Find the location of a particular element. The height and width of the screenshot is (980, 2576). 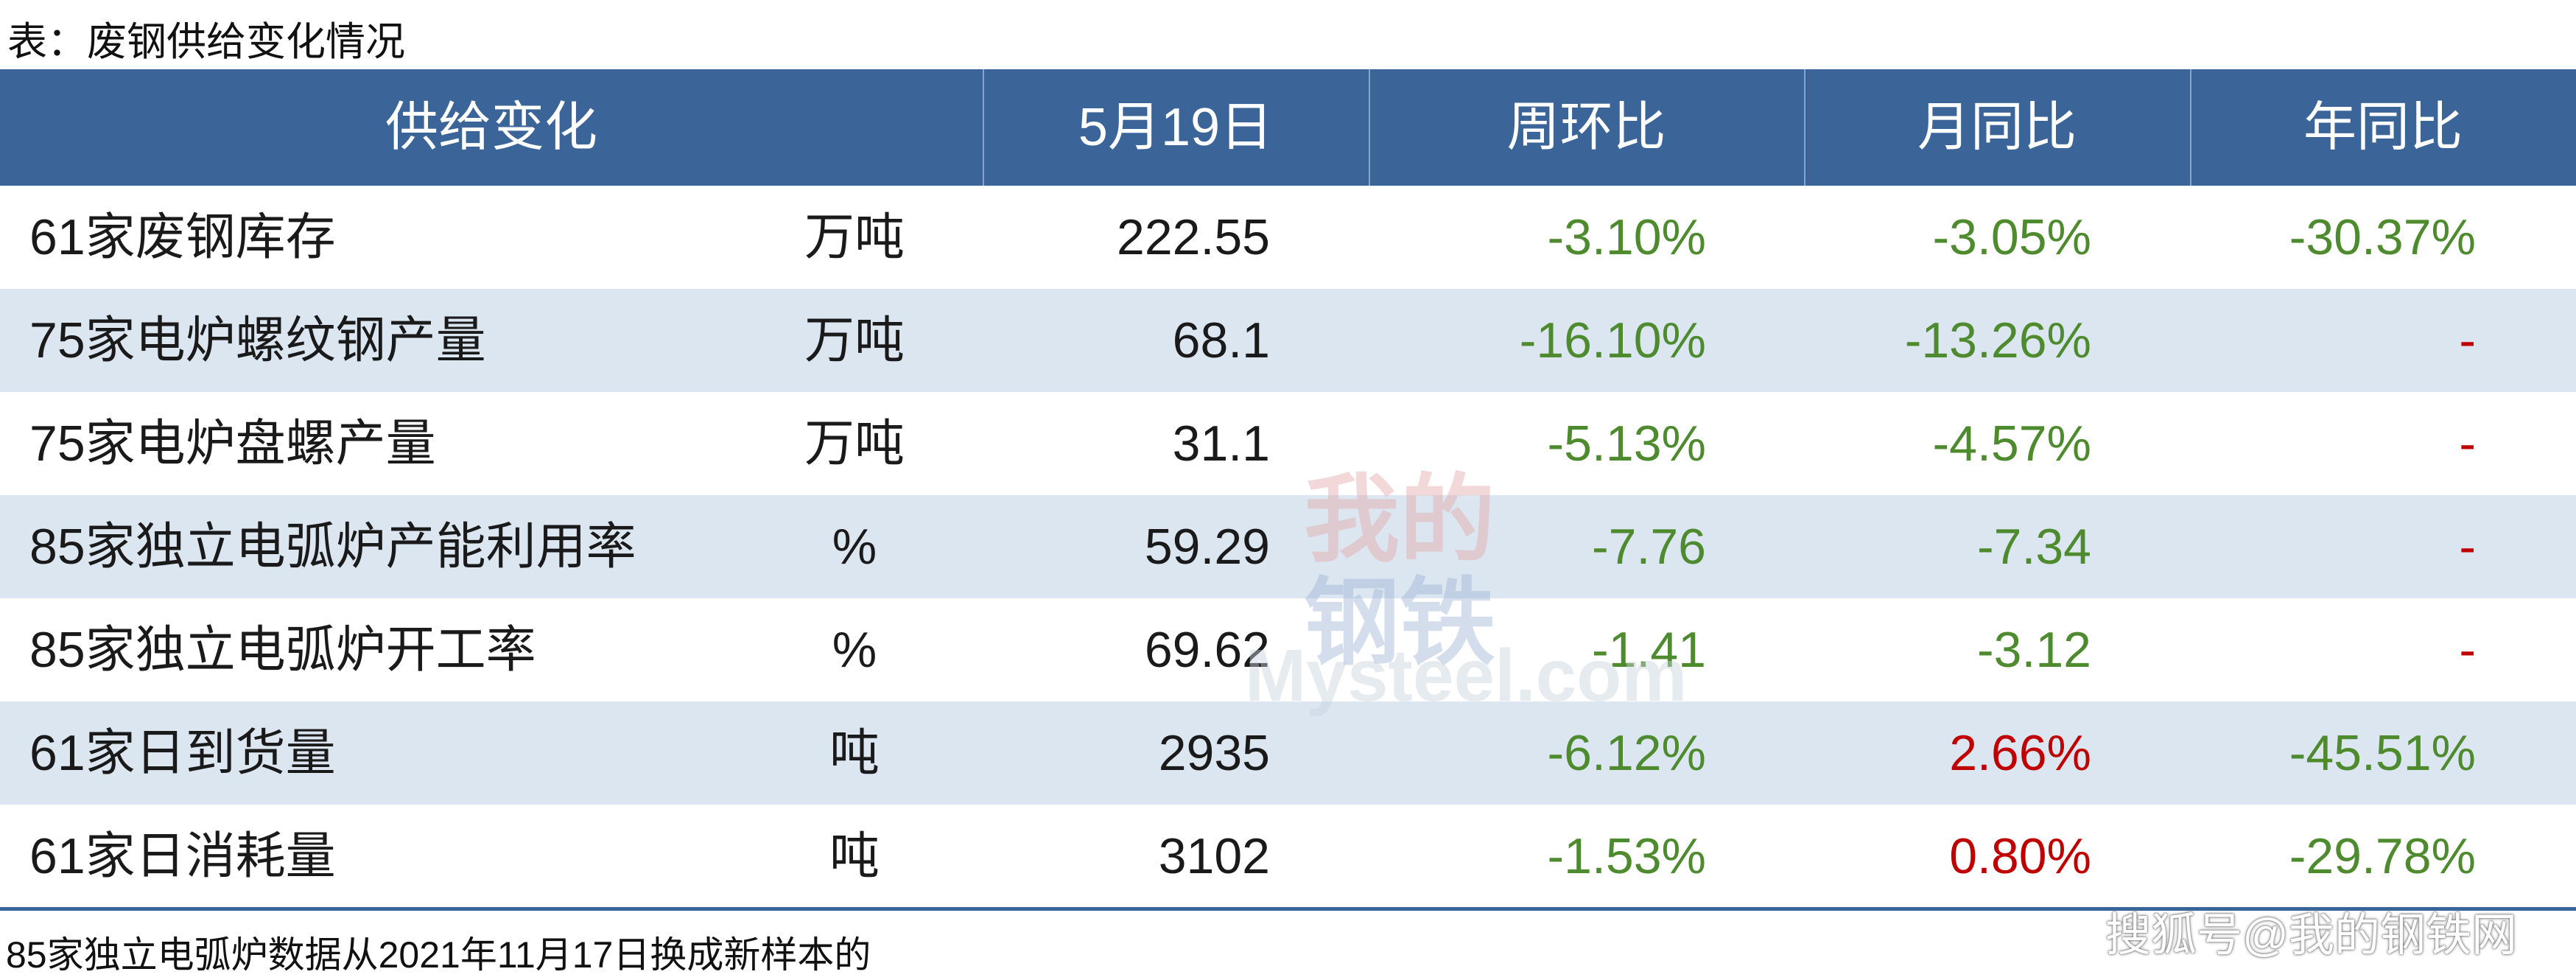

table-row: 75家电炉螺纹钢产量 万吨 68.1 -16.10% -13.26% - is located at coordinates (1288, 340).